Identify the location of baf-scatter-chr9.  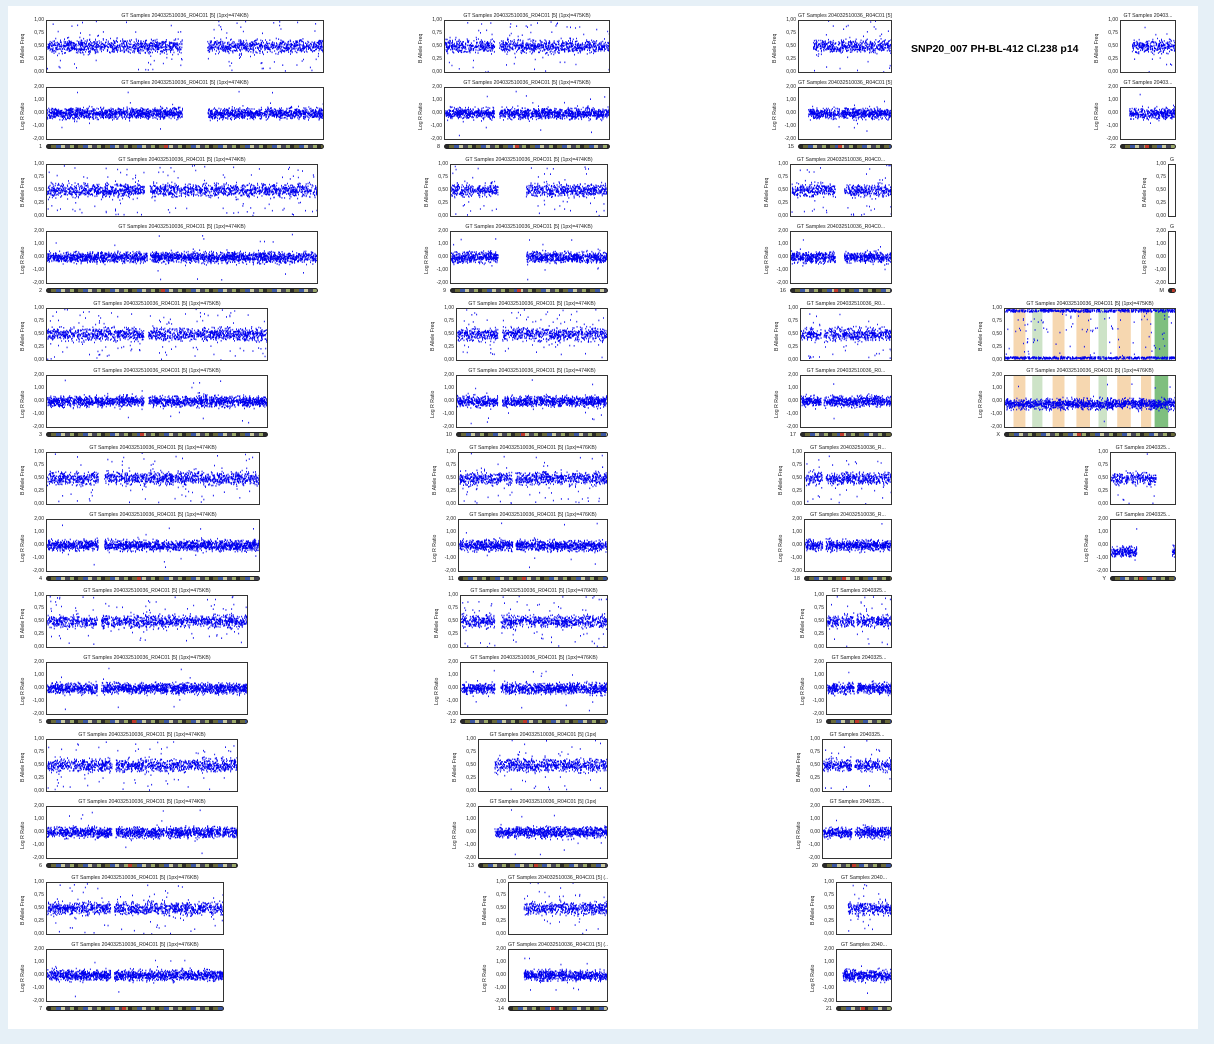
(529, 190).